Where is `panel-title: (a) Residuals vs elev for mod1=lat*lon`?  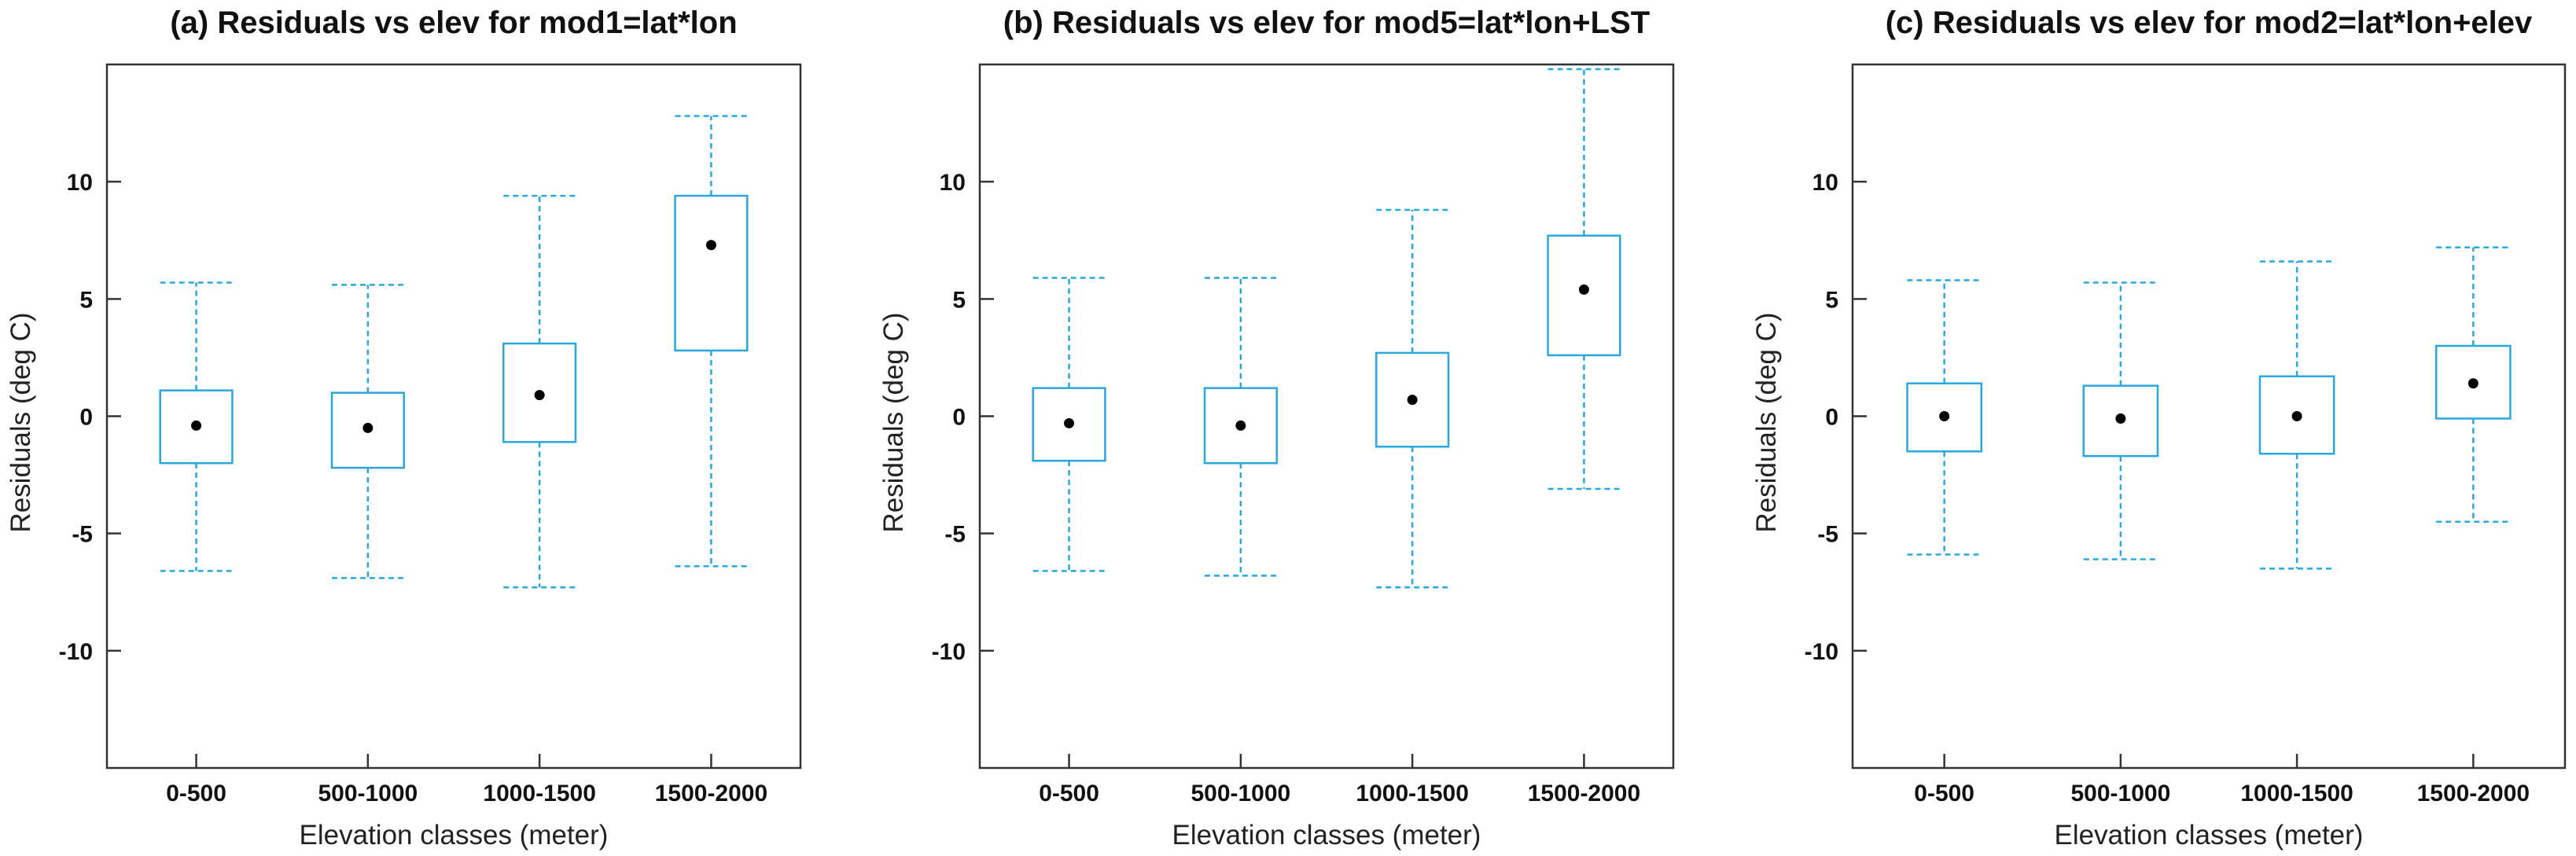
panel-title: (a) Residuals vs elev for mod1=lat*lon is located at coordinates (454, 23).